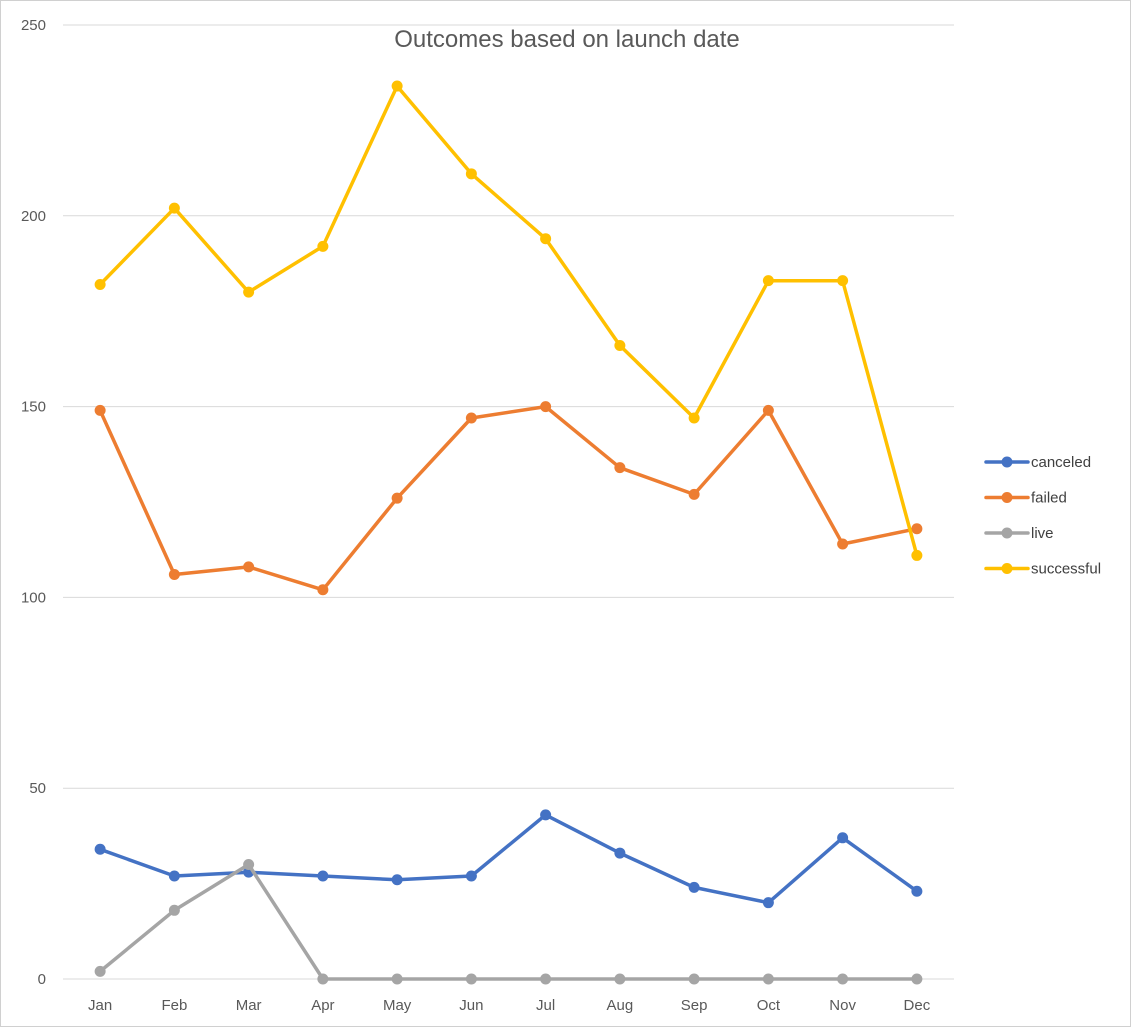 This screenshot has height=1029, width=1133. What do you see at coordinates (917, 1005) in the screenshot?
I see `x-tick-label: Dec` at bounding box center [917, 1005].